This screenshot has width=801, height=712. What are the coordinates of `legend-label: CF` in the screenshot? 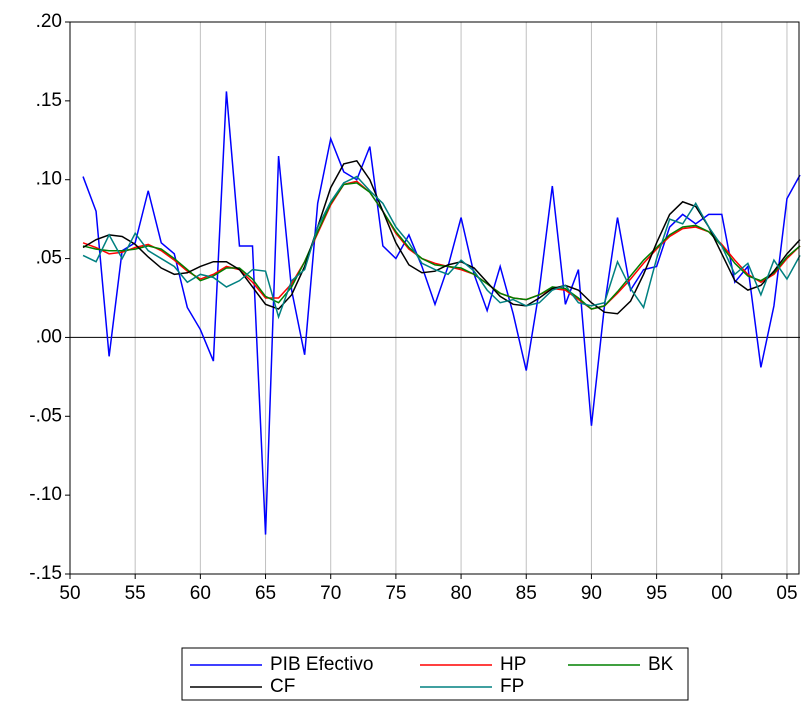 It's located at (282, 686).